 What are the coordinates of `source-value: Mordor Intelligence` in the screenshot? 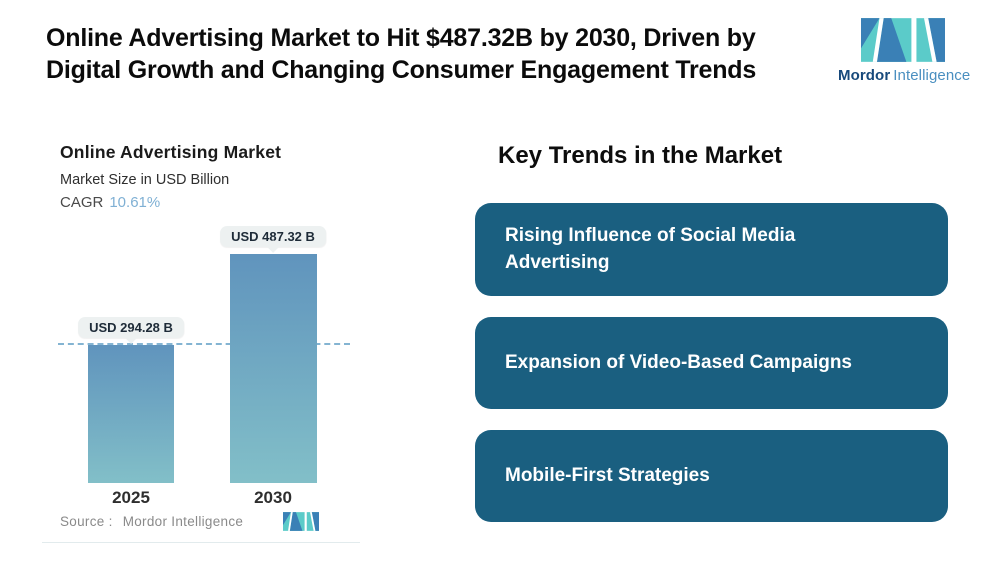 It's located at (183, 521).